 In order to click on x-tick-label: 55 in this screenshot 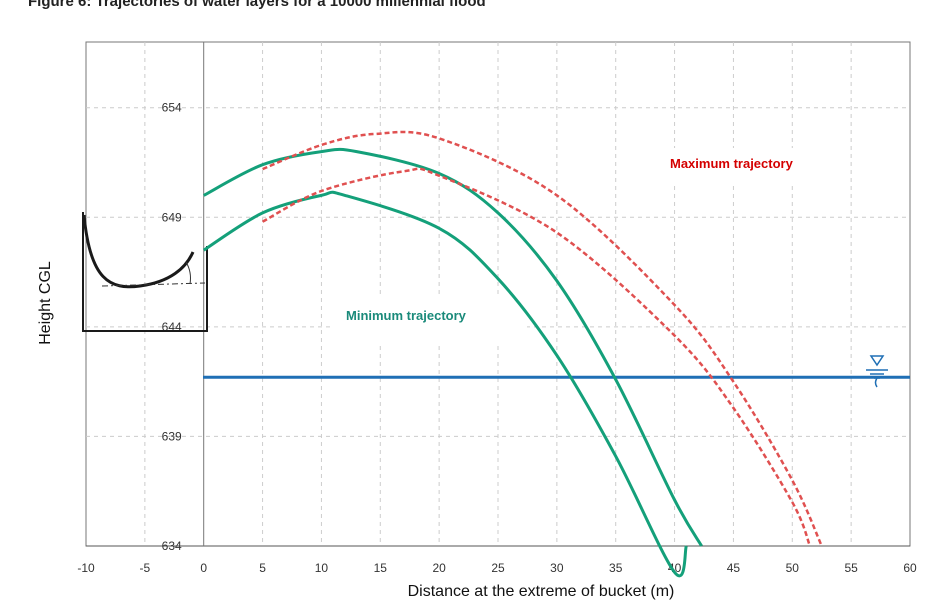, I will do `click(851, 568)`.